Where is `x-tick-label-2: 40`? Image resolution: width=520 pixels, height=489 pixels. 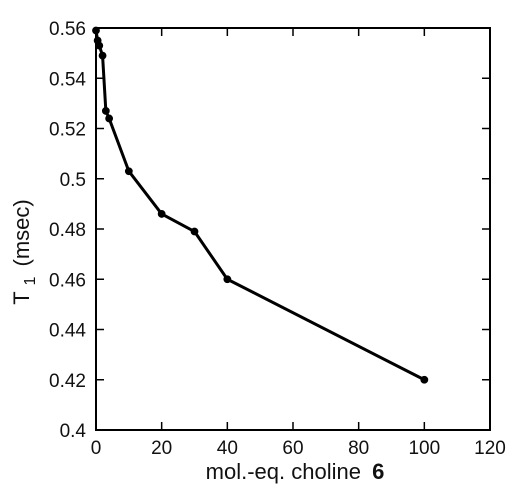 x-tick-label-2: 40 is located at coordinates (227, 448).